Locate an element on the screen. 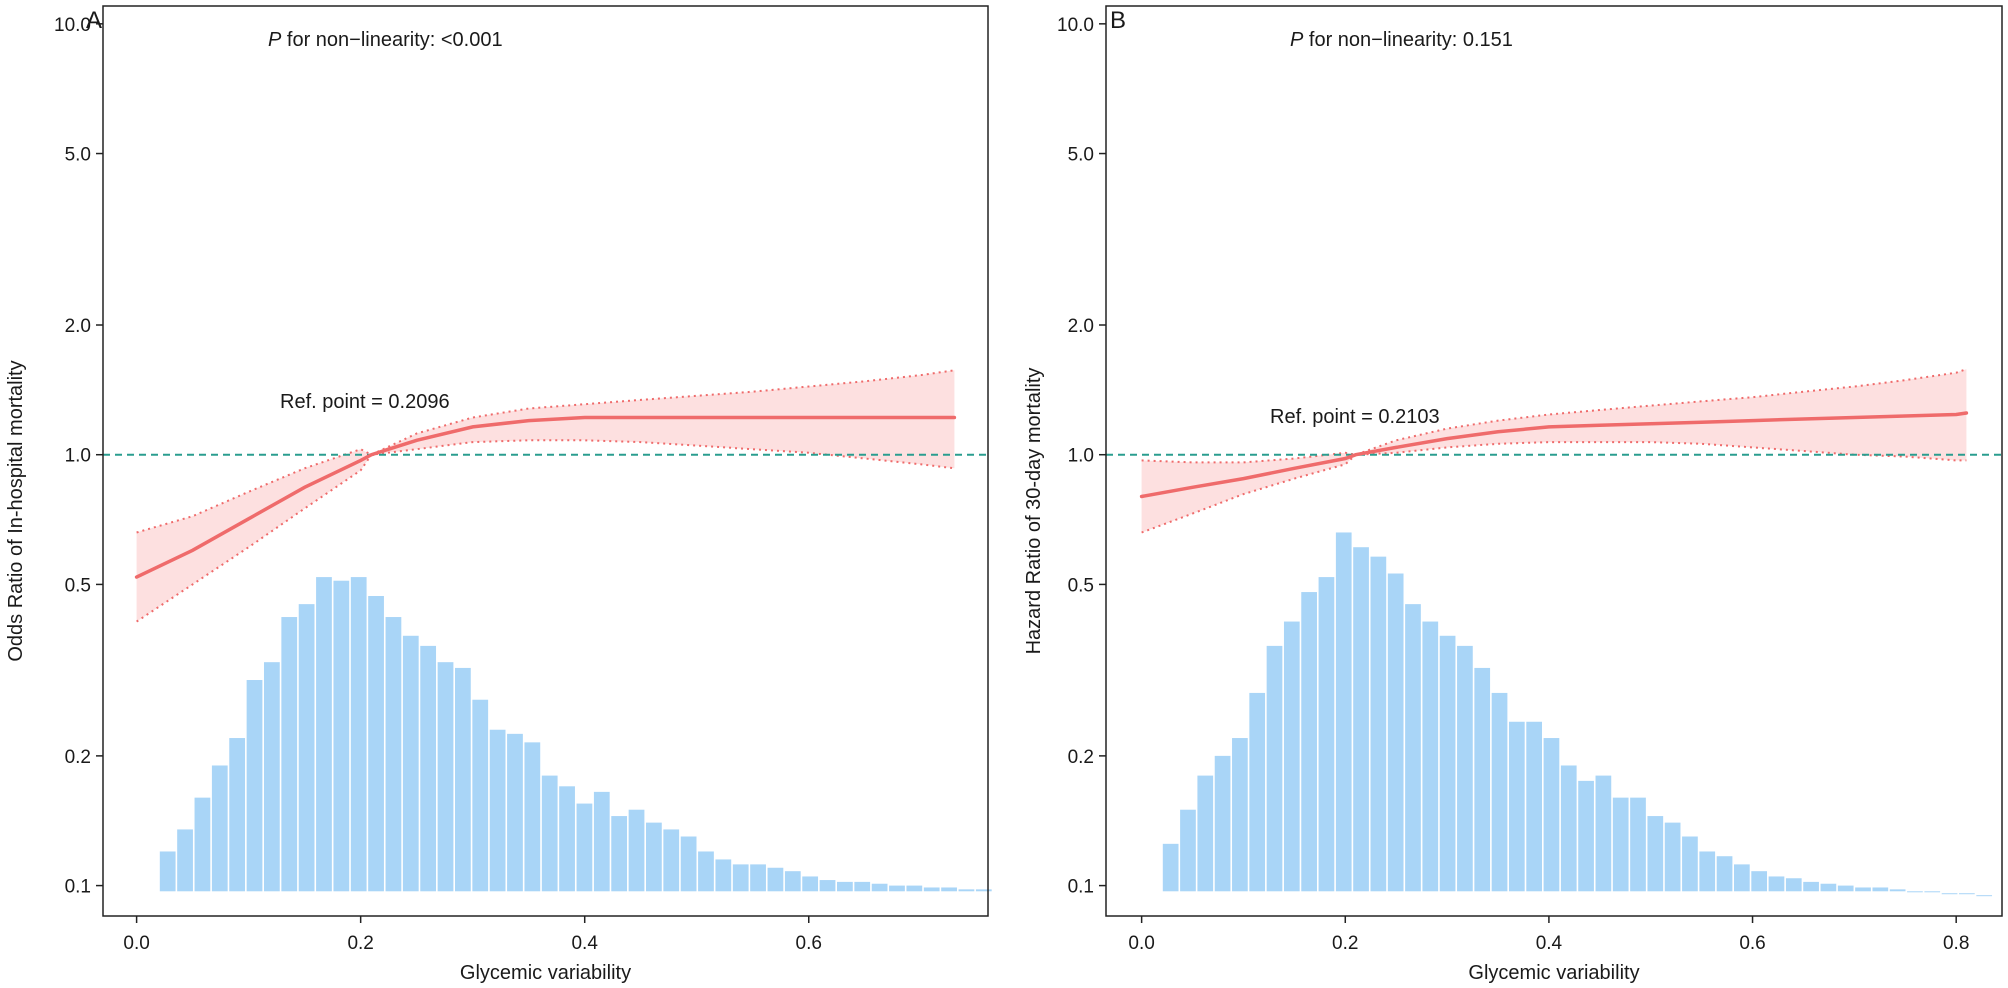 Image resolution: width=2008 pixels, height=988 pixels. panel-b-x-axis-title: Glycemic variability is located at coordinates (1553, 973).